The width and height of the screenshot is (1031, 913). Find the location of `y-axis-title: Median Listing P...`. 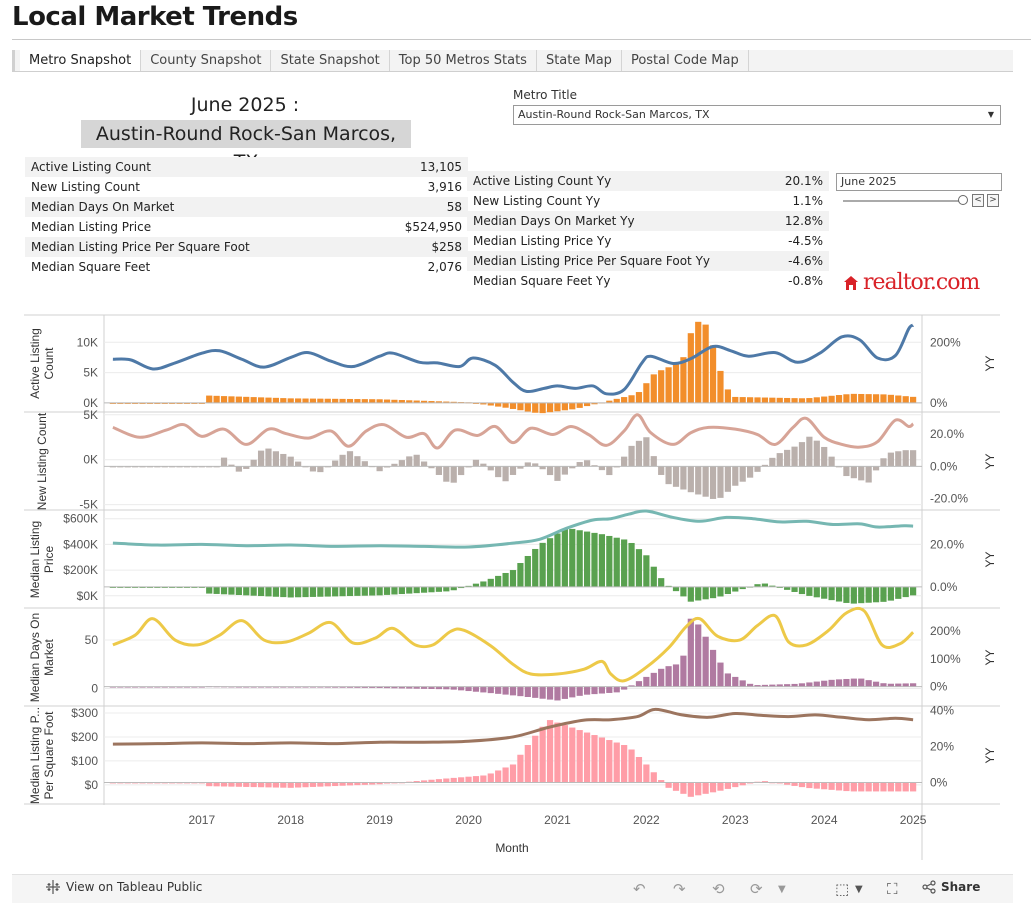

y-axis-title: Median Listing P... is located at coordinates (35, 755).